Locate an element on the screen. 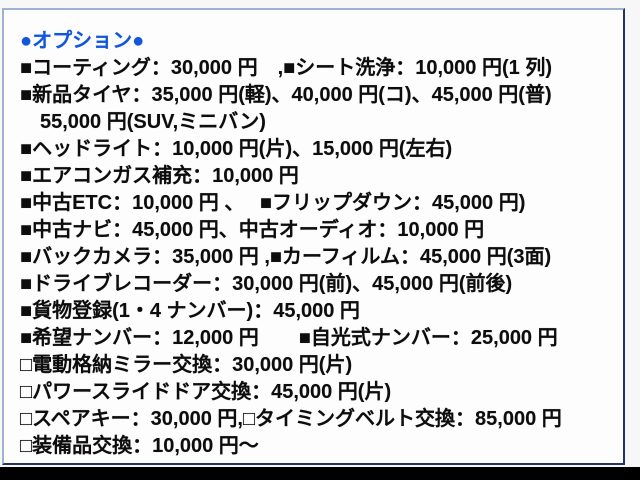 The width and height of the screenshot is (640, 480). option-line: ■貨物登録(1・4 ナンバー)：45,000 円 is located at coordinates (190, 311).